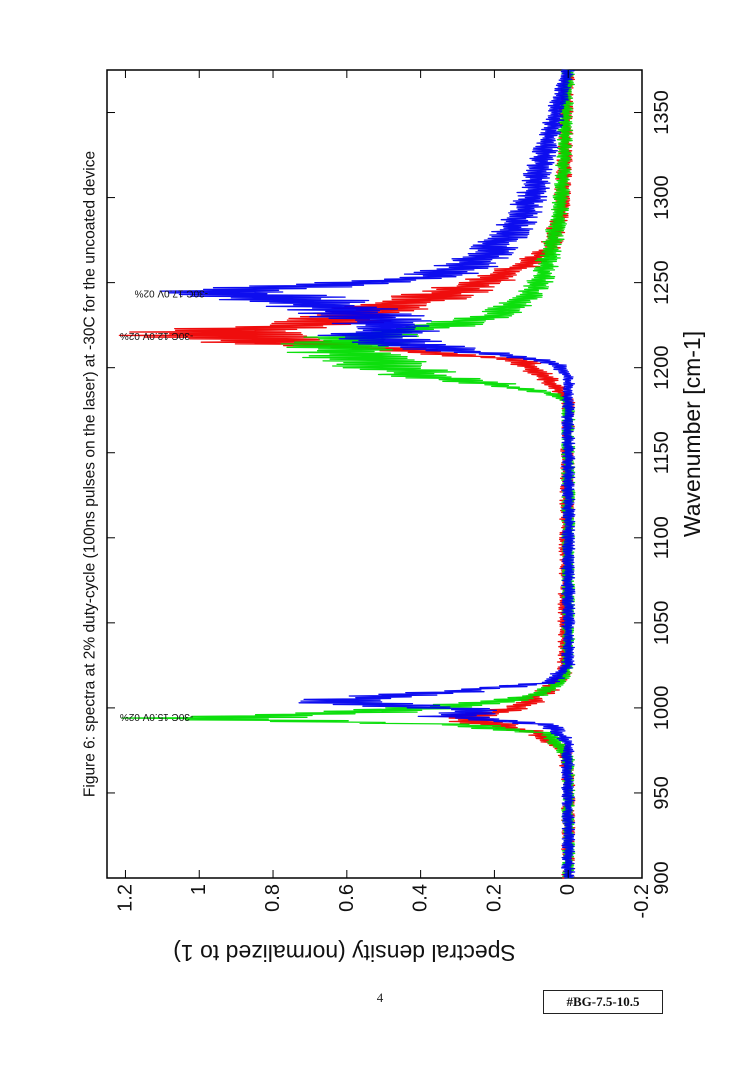 The image size is (754, 1067). What do you see at coordinates (662, 623) in the screenshot?
I see `x-tick-label: 1050` at bounding box center [662, 623].